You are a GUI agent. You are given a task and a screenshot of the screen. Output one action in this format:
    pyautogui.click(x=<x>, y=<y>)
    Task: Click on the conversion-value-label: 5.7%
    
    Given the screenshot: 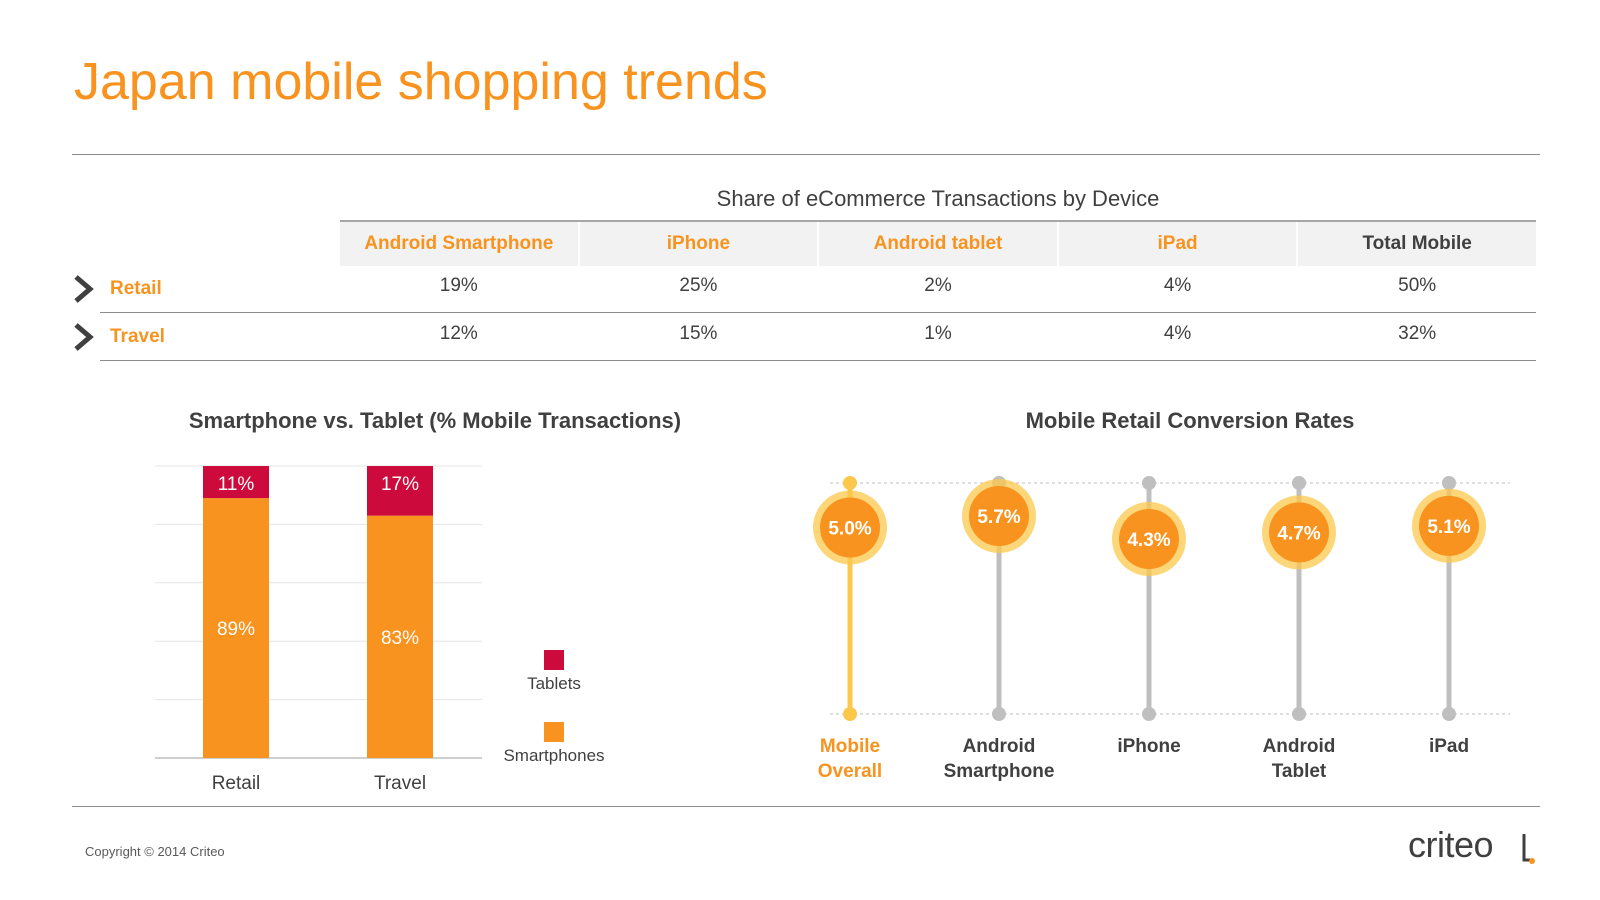 What is the action you would take?
    pyautogui.click(x=998, y=517)
    